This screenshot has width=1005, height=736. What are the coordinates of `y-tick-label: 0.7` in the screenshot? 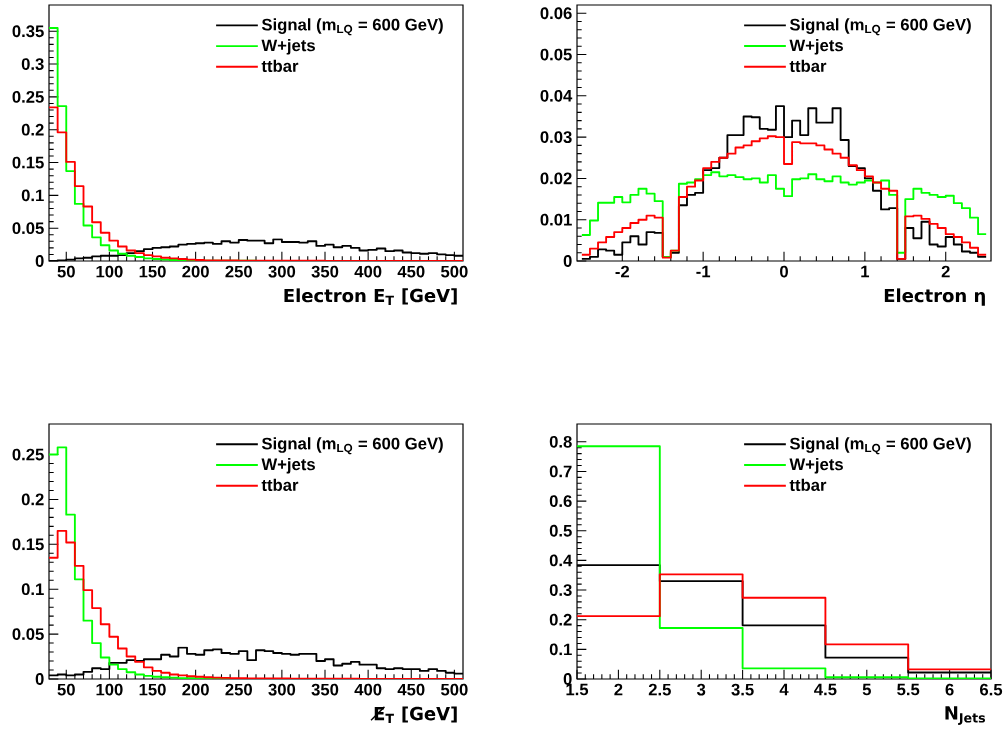 It's located at (560, 471).